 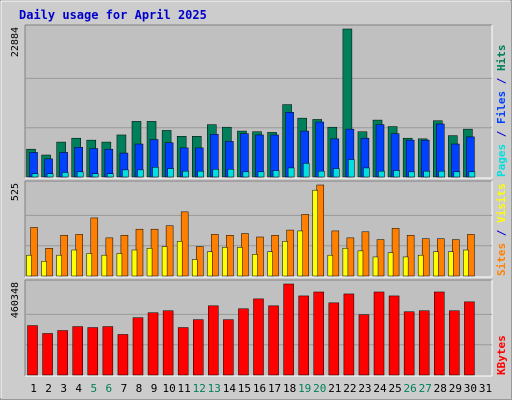 What do you see at coordinates (139, 388) in the screenshot?
I see `x-tick-label: 8` at bounding box center [139, 388].